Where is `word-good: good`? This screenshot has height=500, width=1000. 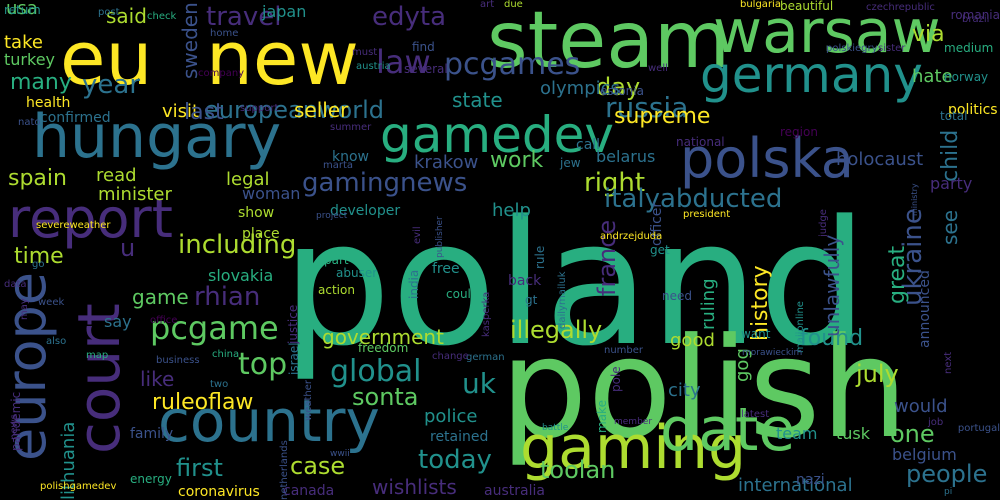 word-good: good is located at coordinates (692, 340).